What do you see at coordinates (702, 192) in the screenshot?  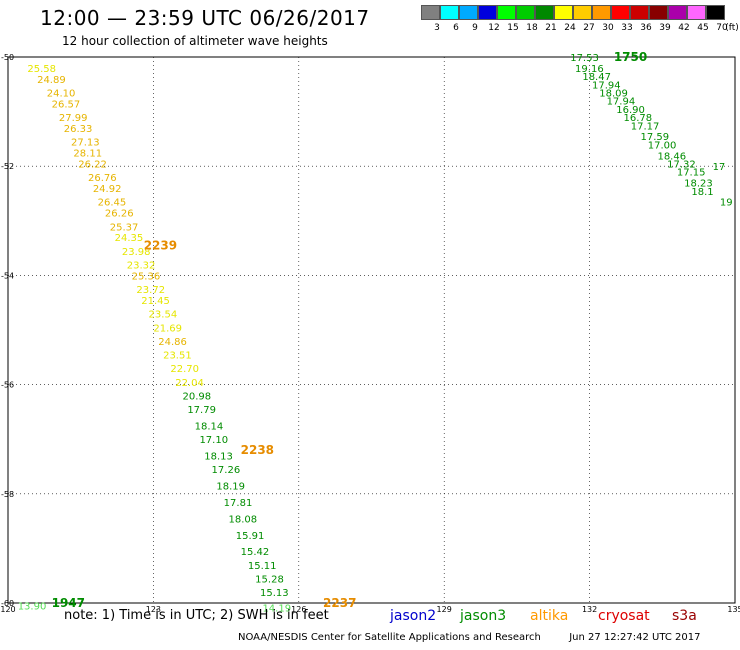 I see `wave-height-value: 18.1` at bounding box center [702, 192].